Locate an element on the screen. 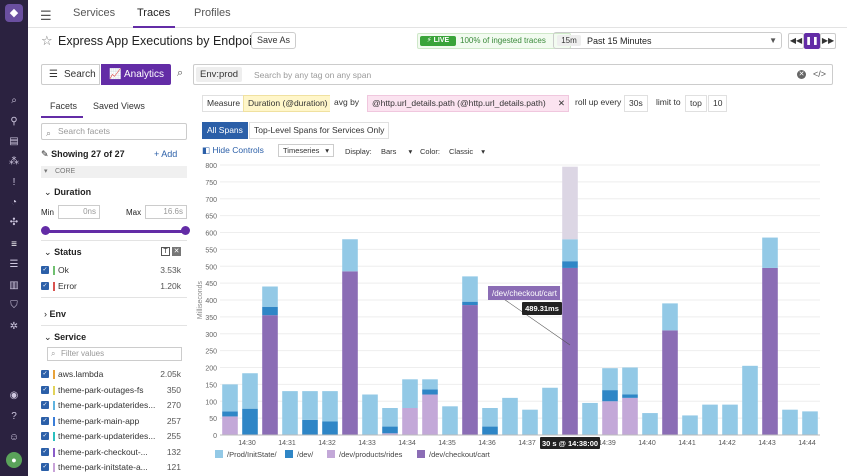  help-icon: ? is located at coordinates (14, 416).